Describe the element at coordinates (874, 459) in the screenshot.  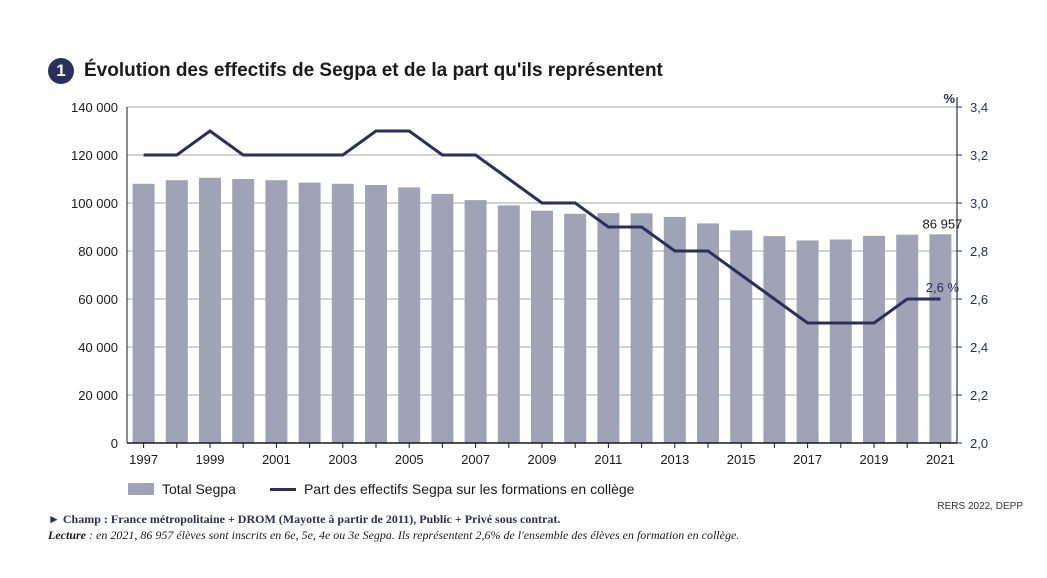
I see `x-tick-label: 2019` at that location.